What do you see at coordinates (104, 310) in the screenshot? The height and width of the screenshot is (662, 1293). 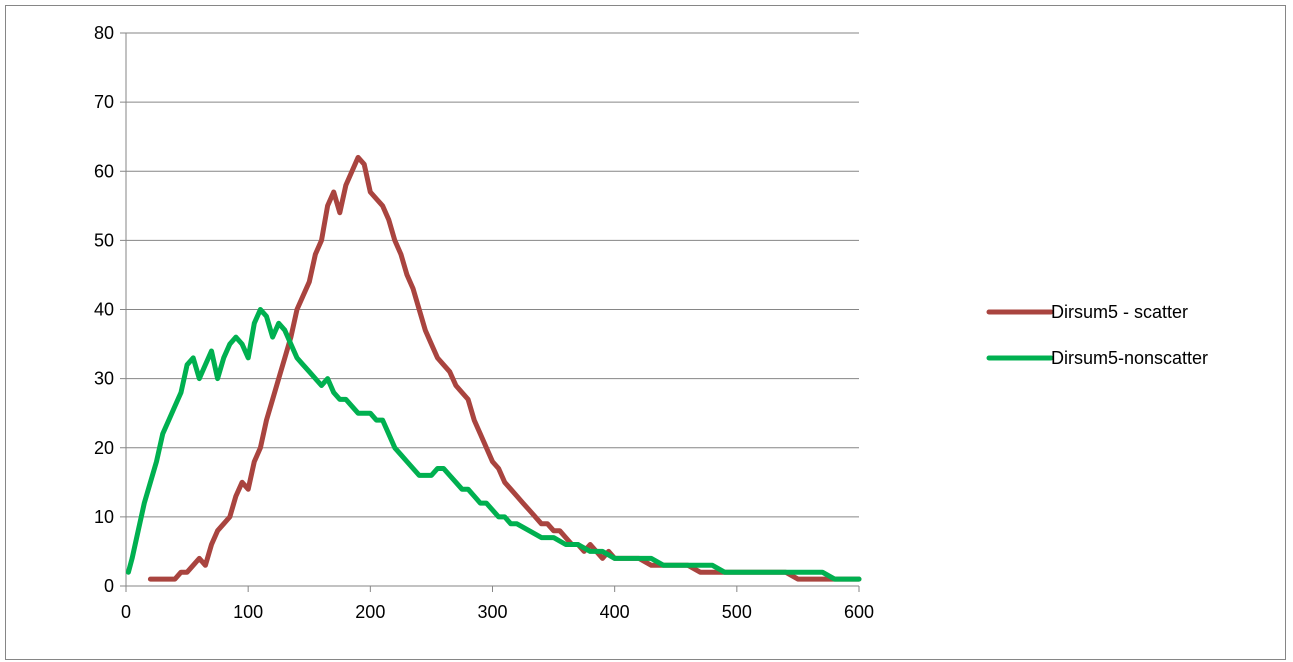 I see `y-tick-label: 40` at bounding box center [104, 310].